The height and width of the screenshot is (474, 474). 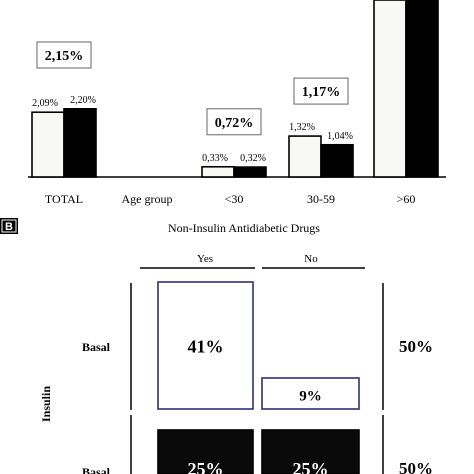 I want to click on panel-b-letter: B, so click(x=9, y=227).